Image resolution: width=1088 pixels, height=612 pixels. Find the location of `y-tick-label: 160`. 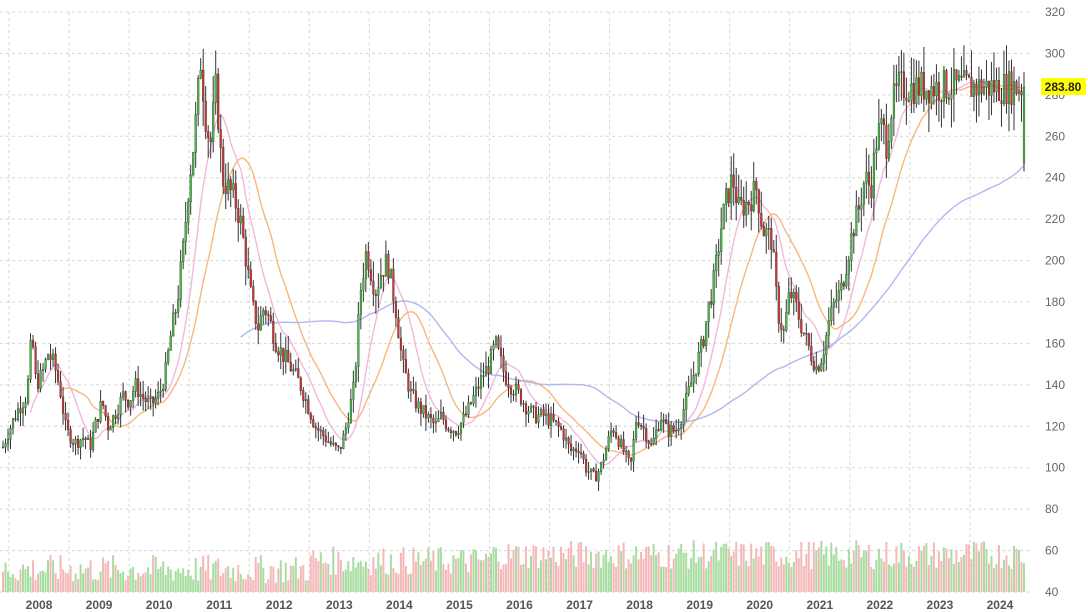

y-tick-label: 160 is located at coordinates (1055, 343).